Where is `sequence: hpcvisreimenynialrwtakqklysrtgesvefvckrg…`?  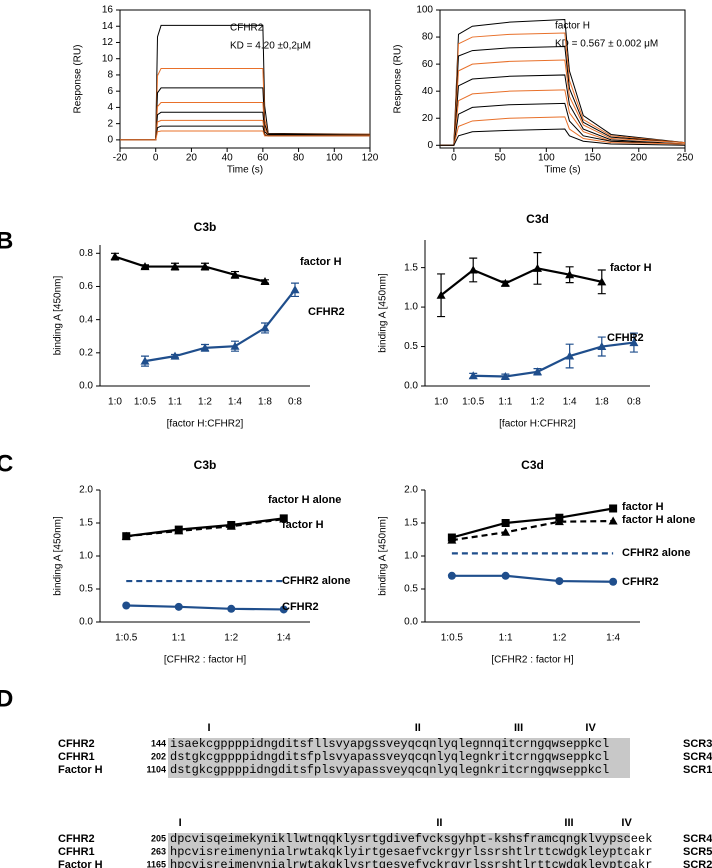 sequence: hpcvisreimenynialrwtakqklysrtgesvefvckrg… is located at coordinates (411, 863).